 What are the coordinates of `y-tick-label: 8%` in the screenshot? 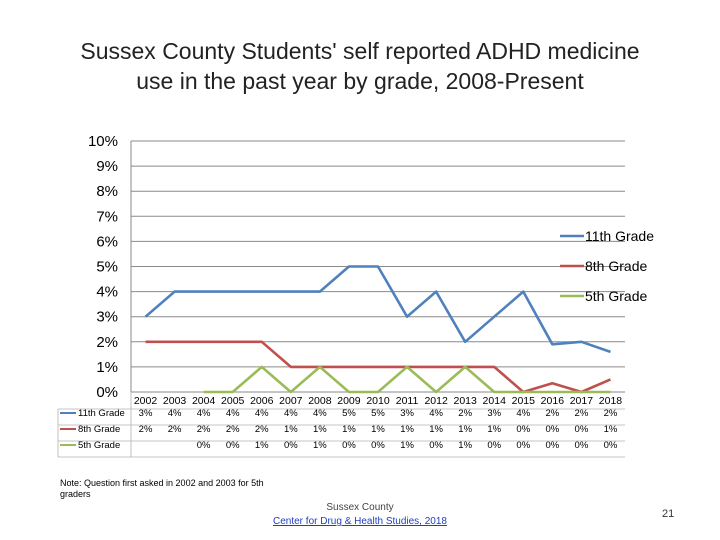 It's located at (107, 191).